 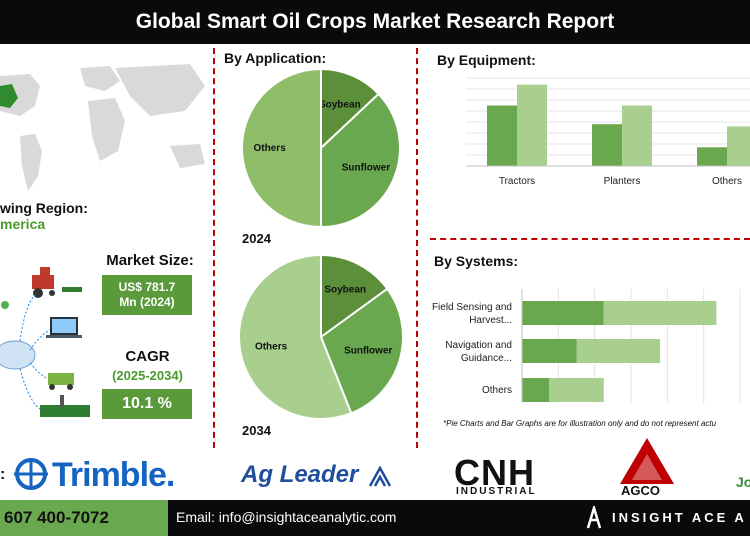 I want to click on agleader-logo: Ag Leader, so click(x=300, y=474).